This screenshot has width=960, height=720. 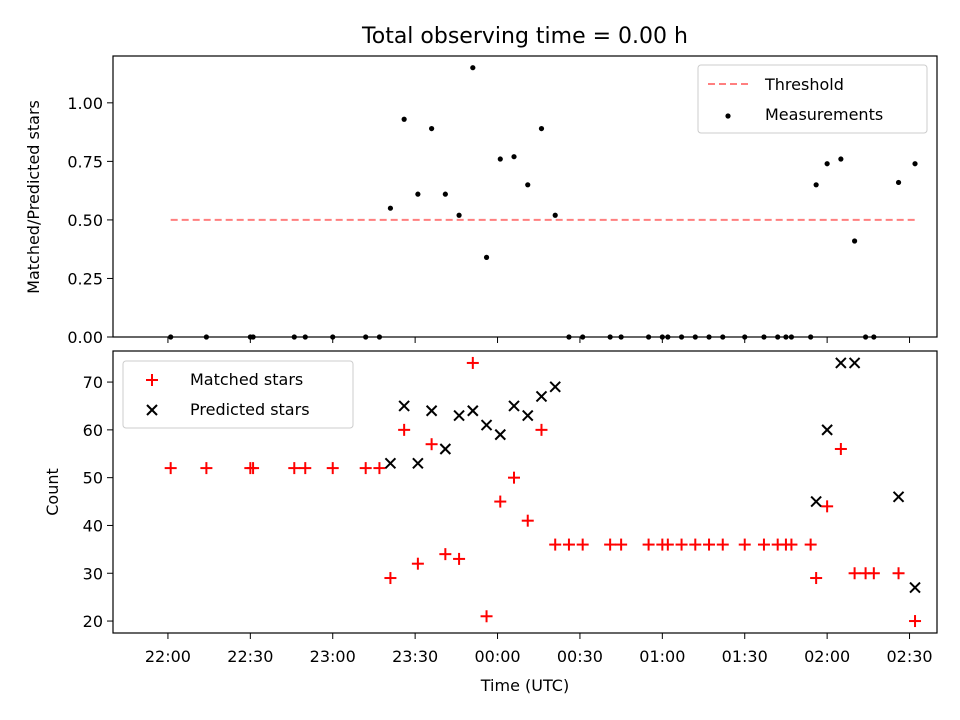 I want to click on top-y-axis-label: Matched/Predicted stars, so click(x=33, y=197).